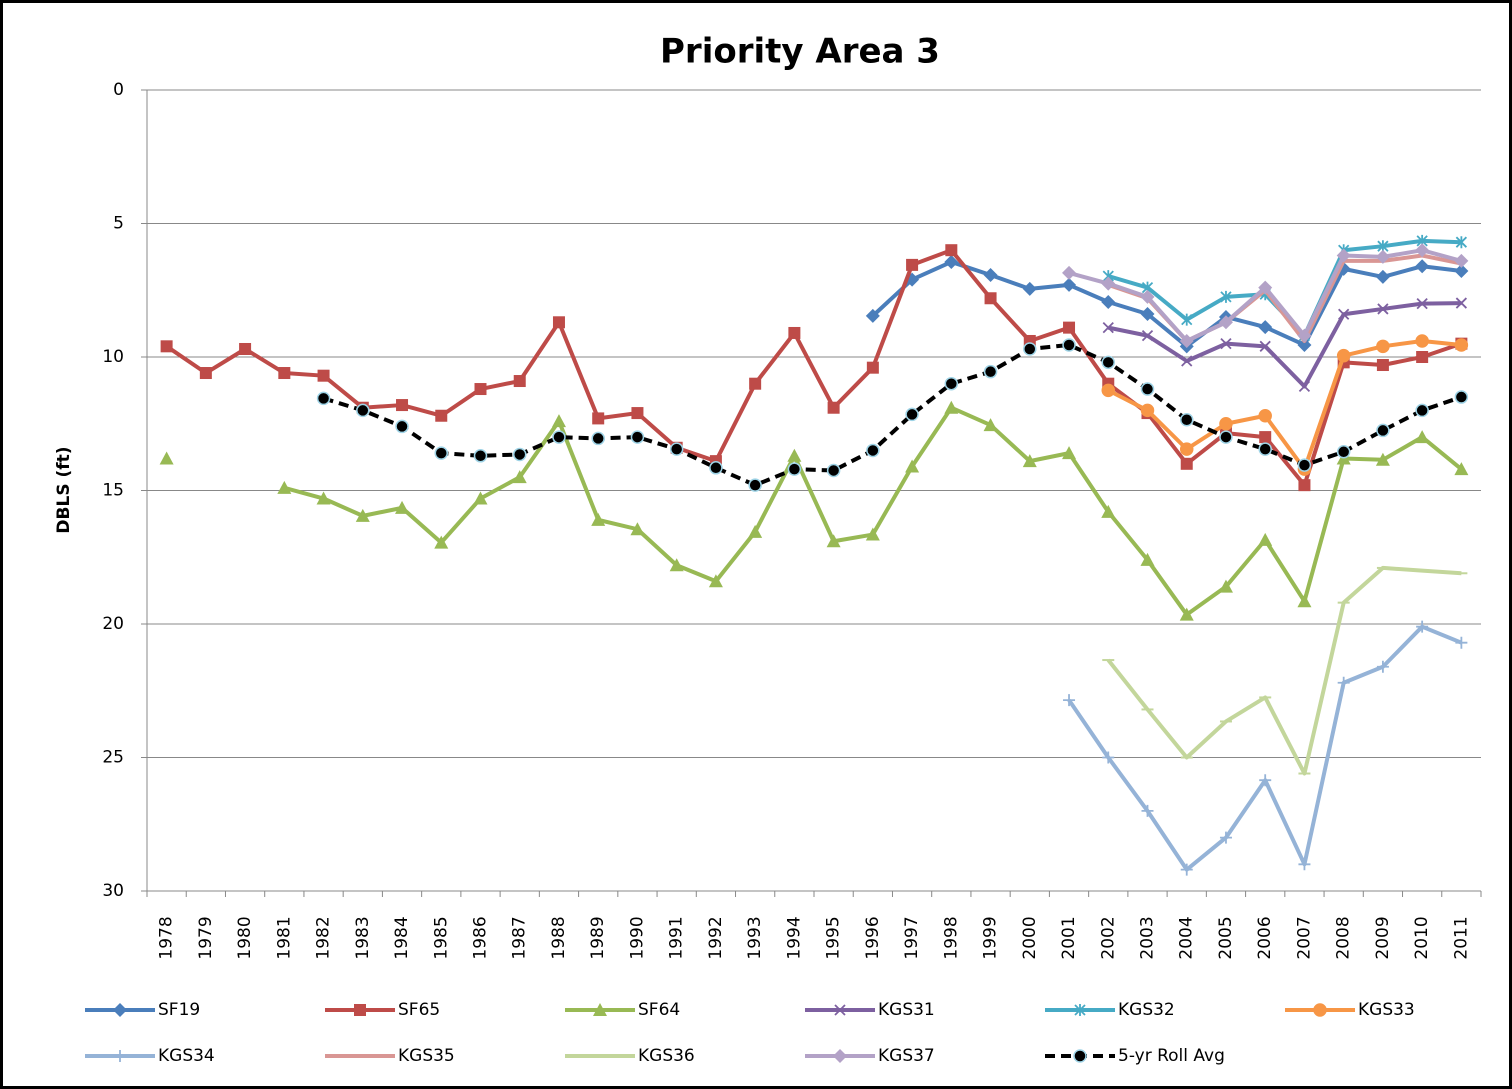 This screenshot has height=1089, width=1512. Describe the element at coordinates (186, 1056) in the screenshot. I see `legend-label: KGS34` at that location.